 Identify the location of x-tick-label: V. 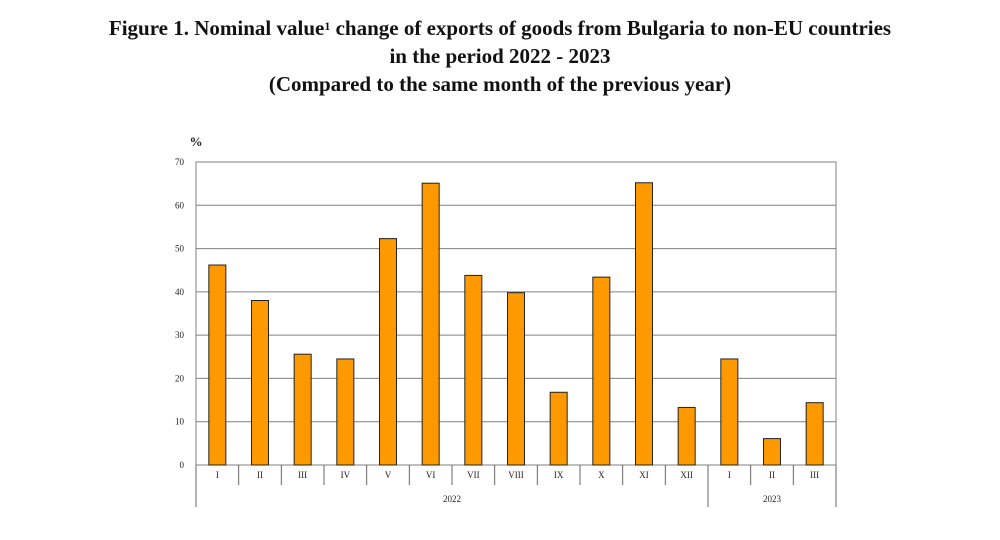
(388, 475).